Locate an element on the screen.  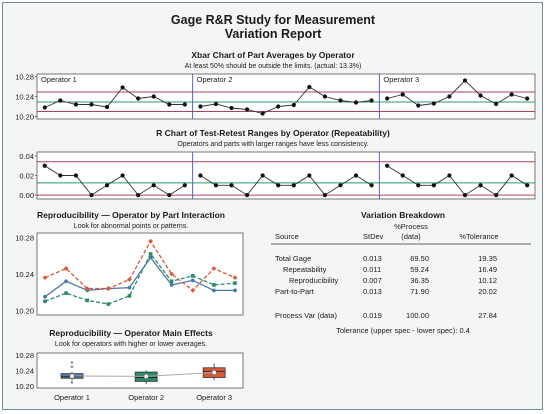
interaction-plot-area is located at coordinates (140, 274).